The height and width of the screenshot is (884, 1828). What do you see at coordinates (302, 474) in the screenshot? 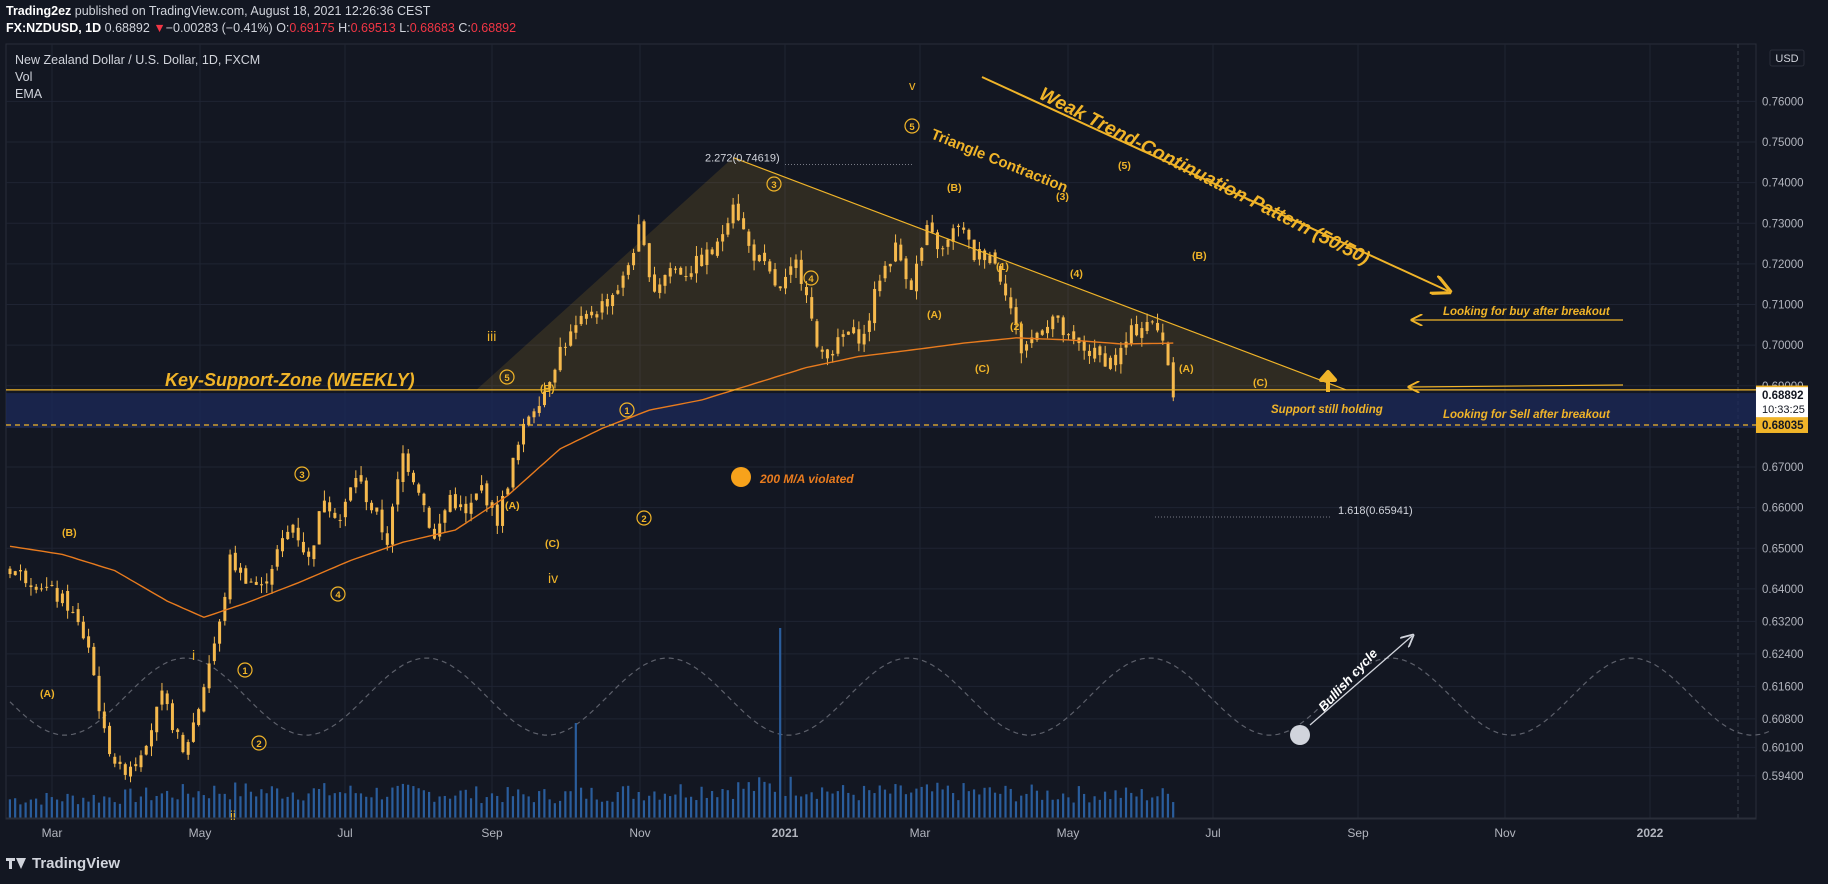
I see `wave-3-circle` at bounding box center [302, 474].